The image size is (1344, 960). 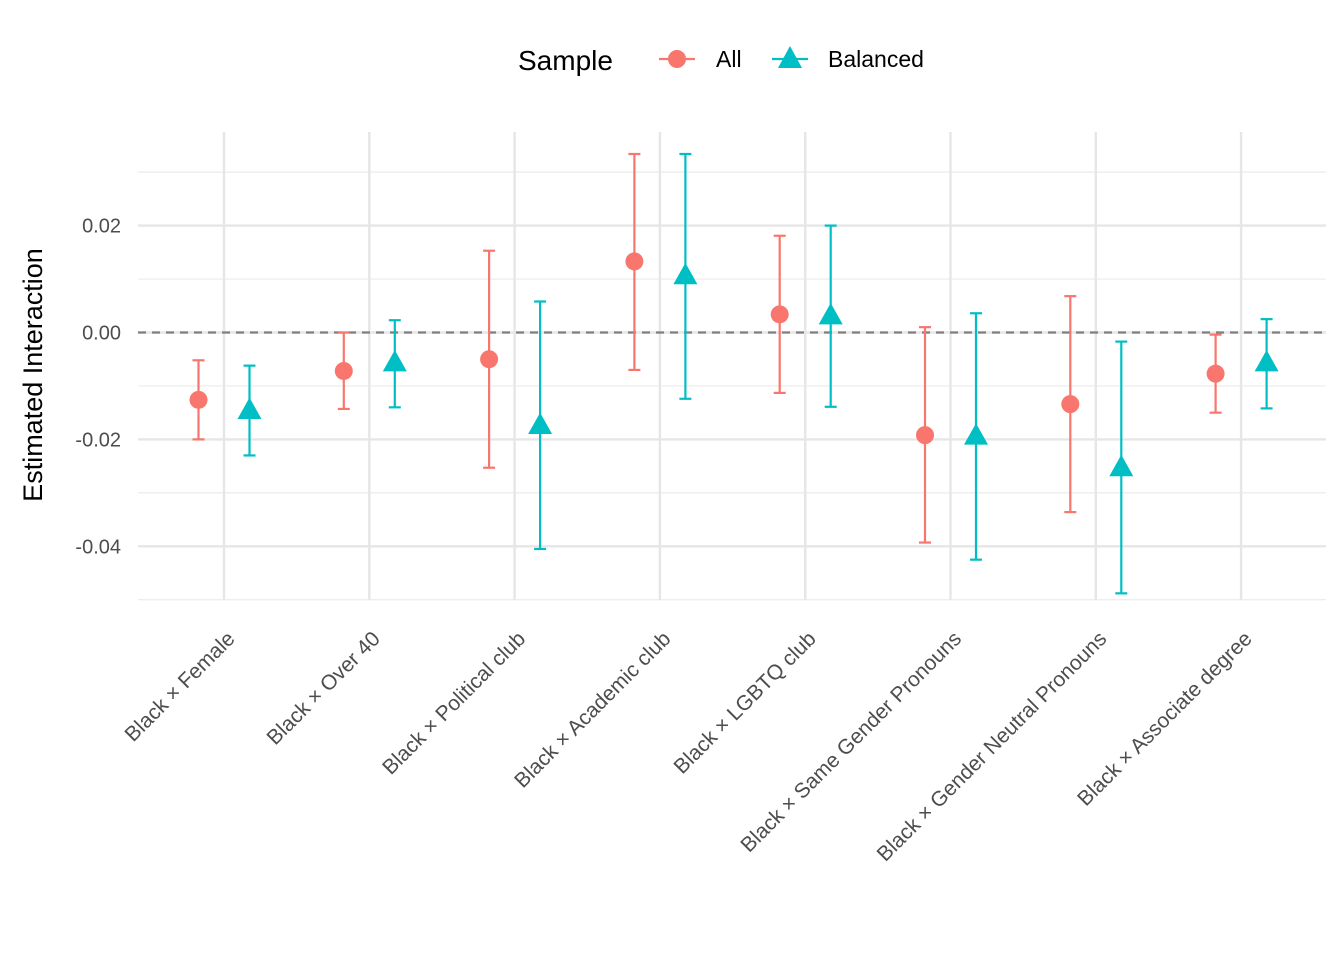 What do you see at coordinates (324, 688) in the screenshot?
I see `x-tick-label: Black × Over 40` at bounding box center [324, 688].